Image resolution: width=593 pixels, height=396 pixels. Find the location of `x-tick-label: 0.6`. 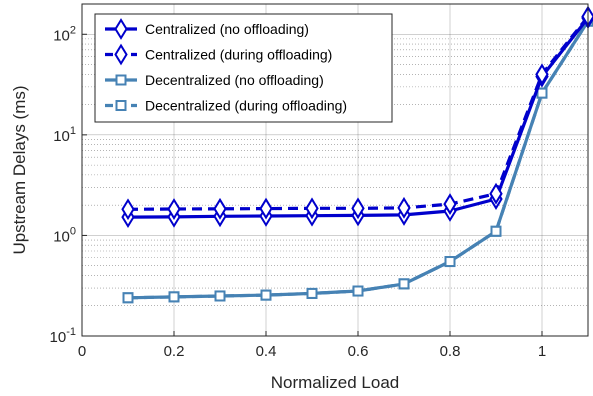

x-tick-label: 0.6 is located at coordinates (358, 351).